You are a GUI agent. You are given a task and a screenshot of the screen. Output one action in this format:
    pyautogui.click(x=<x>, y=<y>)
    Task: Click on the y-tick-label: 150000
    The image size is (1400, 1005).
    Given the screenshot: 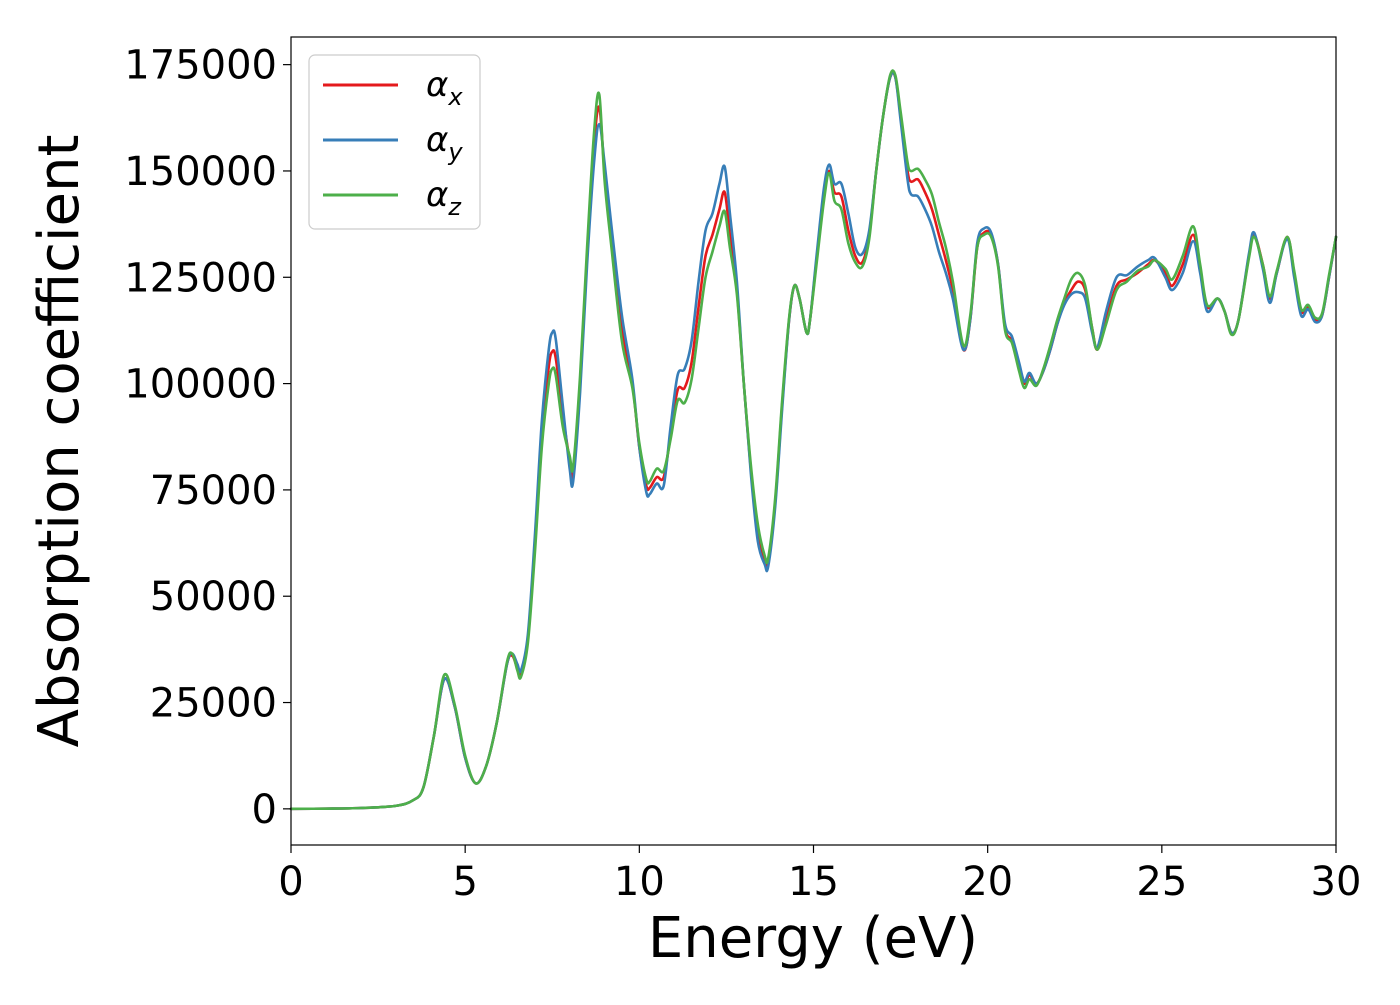 What is the action you would take?
    pyautogui.click(x=200, y=172)
    